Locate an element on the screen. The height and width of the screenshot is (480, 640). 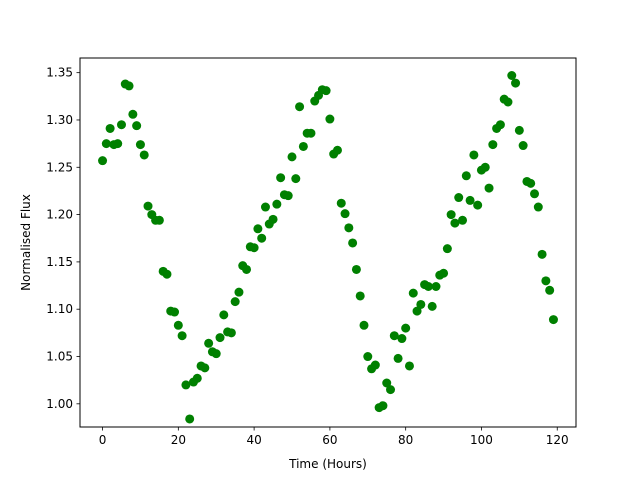
x-tick-label: 60 is located at coordinates (329, 440).